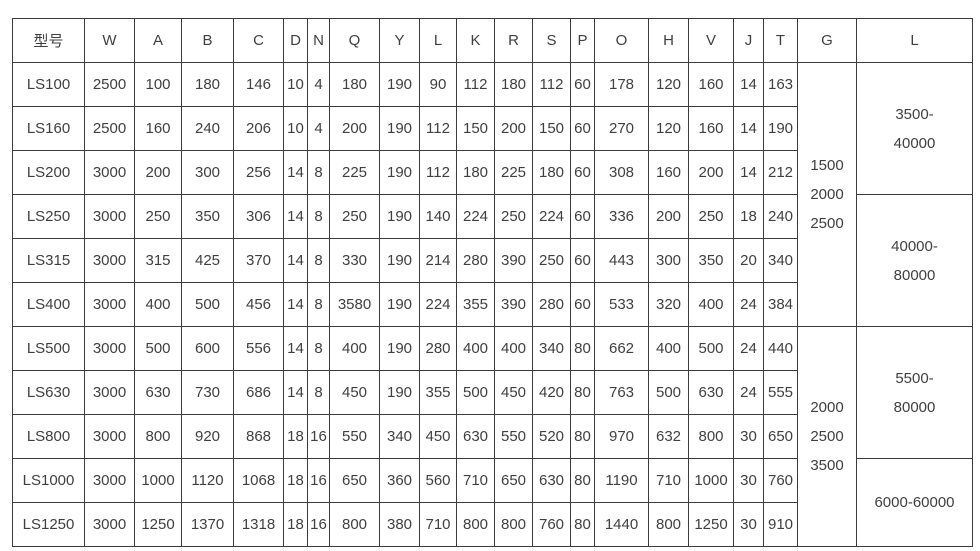  I want to click on column-header-8: Y, so click(399, 40).